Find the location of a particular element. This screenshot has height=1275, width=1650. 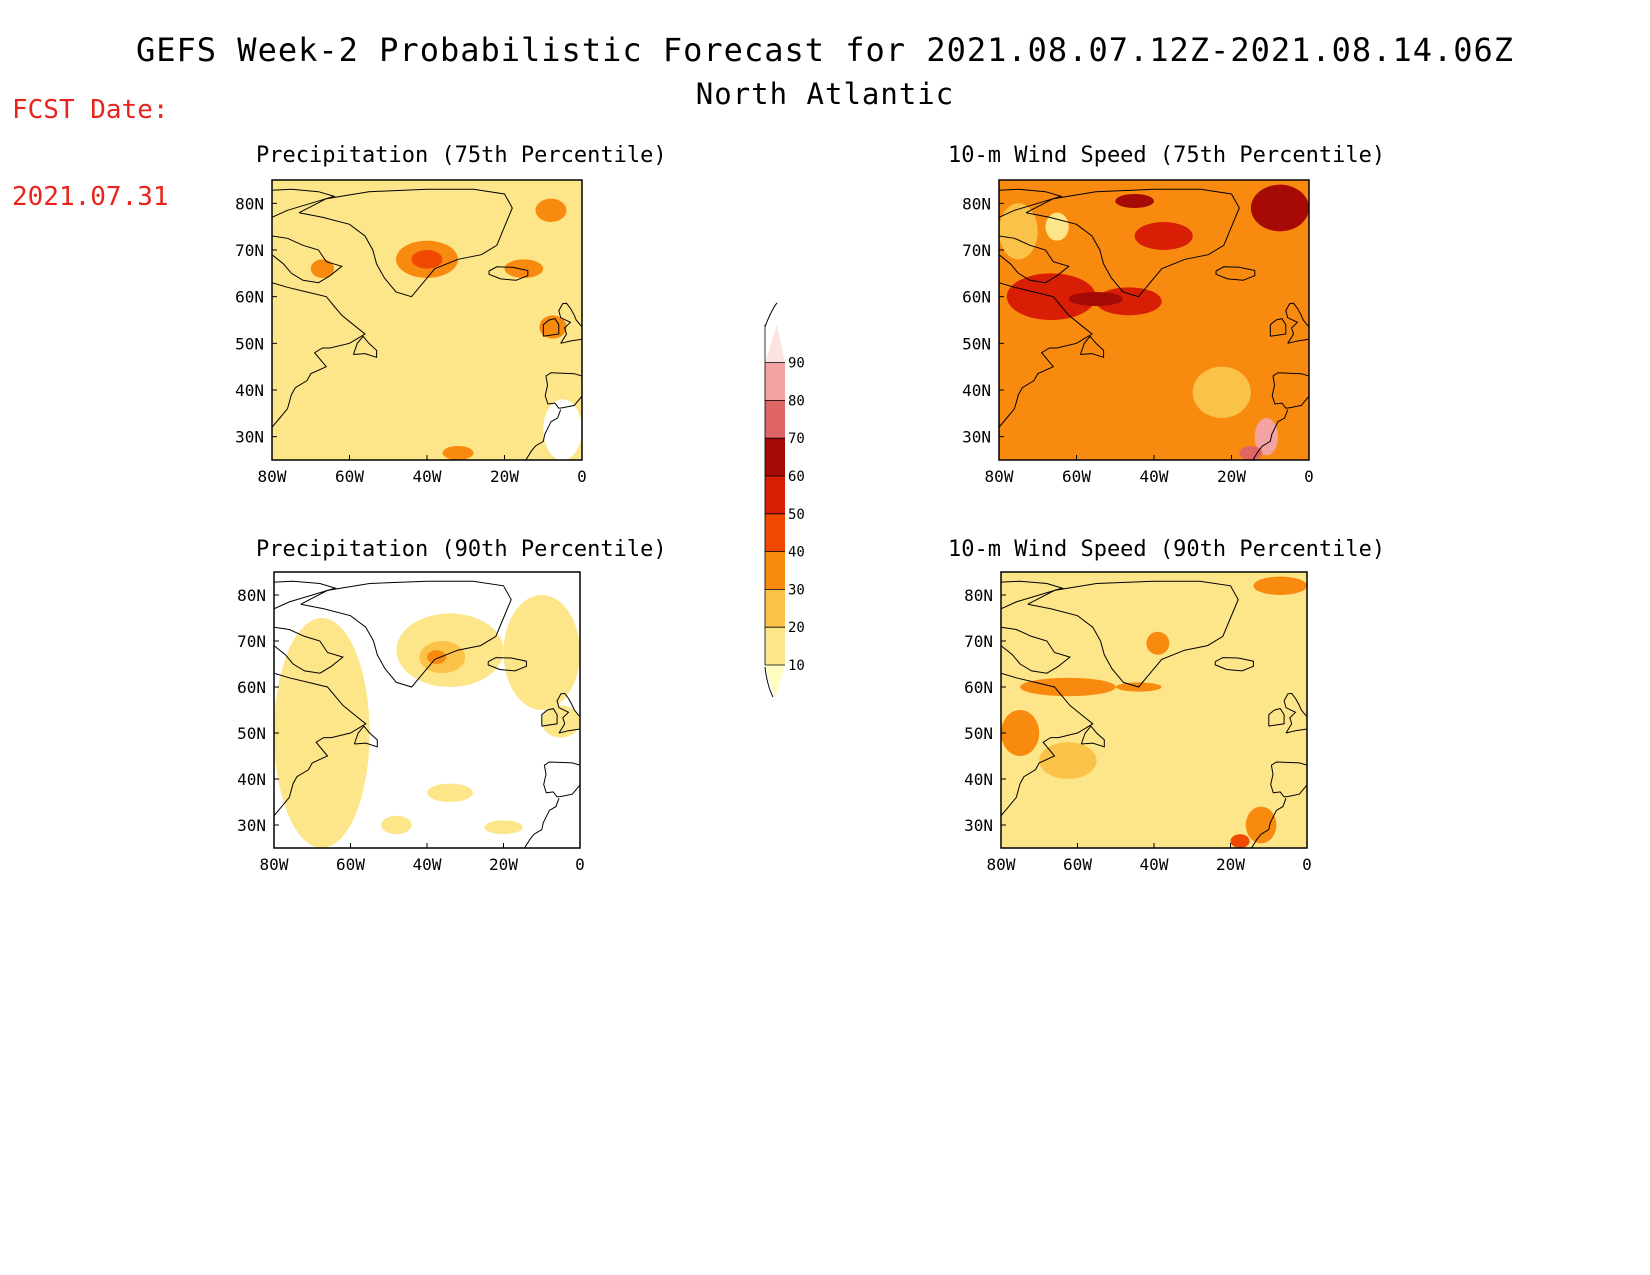

map-panel-precip90: 80N 70N 60N 50N 40N 30N 80W 60W 40W 20W 0 is located at coordinates (411, 722).